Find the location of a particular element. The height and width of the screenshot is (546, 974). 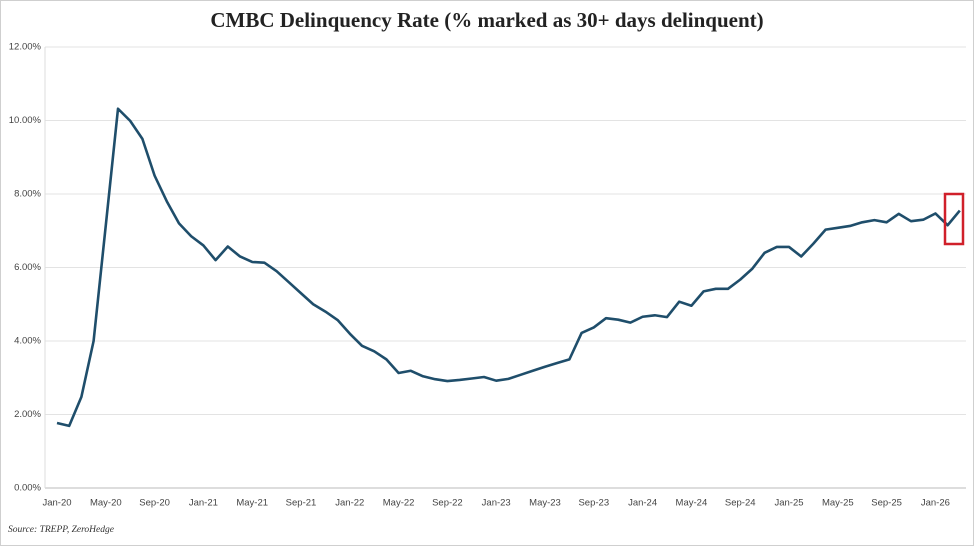

x-tick-label: May-22 is located at coordinates (399, 503).